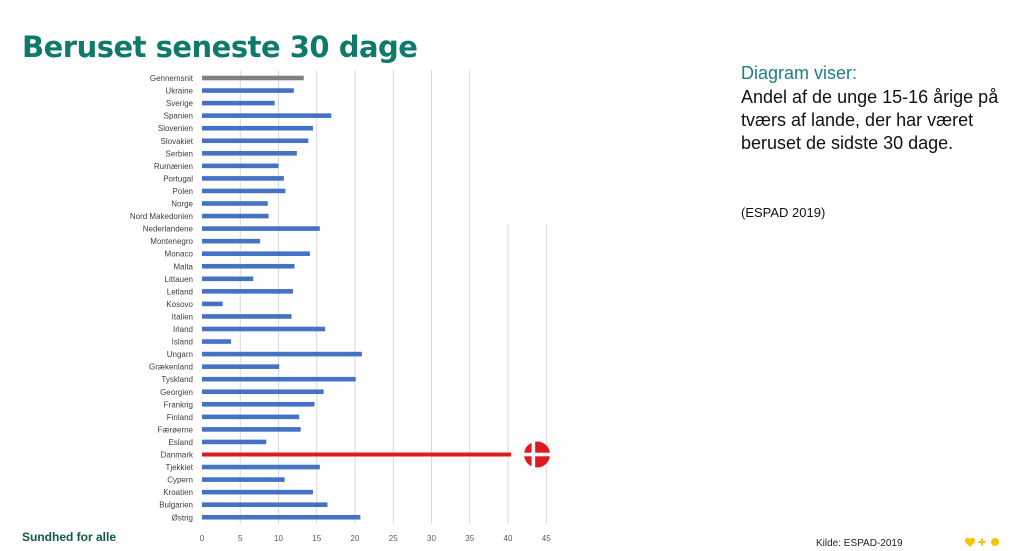 The width and height of the screenshot is (1015, 551). Describe the element at coordinates (179, 153) in the screenshot. I see `category-label: Serbien` at that location.